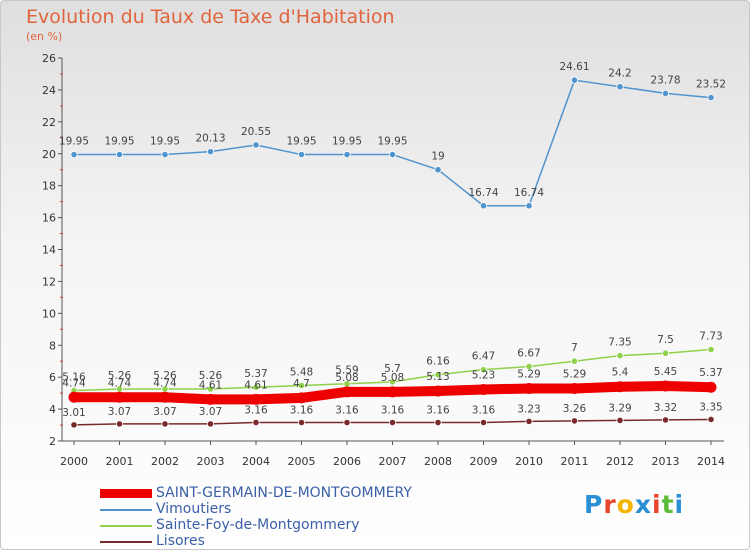 The image size is (750, 550). Describe the element at coordinates (528, 409) in the screenshot. I see `data-label: 3.23` at that location.